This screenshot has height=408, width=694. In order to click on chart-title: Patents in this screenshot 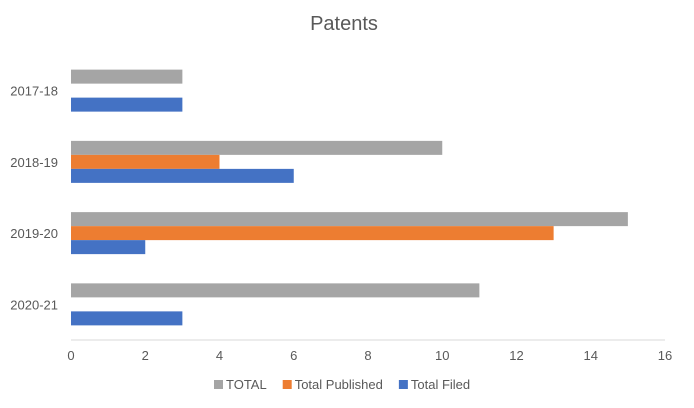, I will do `click(344, 24)`.